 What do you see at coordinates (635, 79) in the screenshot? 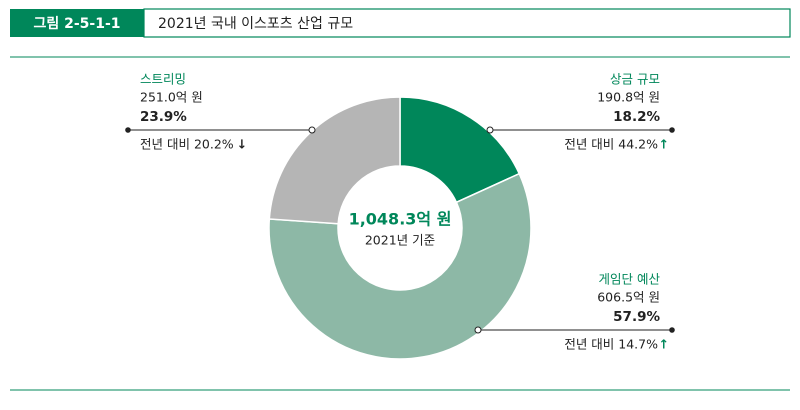
I see `category-label: 상금 규모` at bounding box center [635, 79].